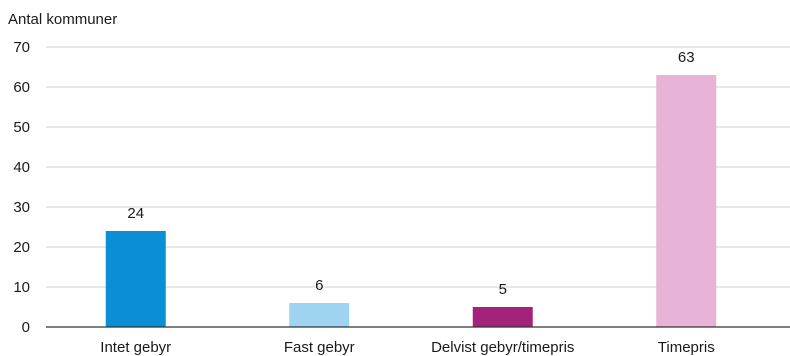 The height and width of the screenshot is (356, 790). What do you see at coordinates (21, 247) in the screenshot?
I see `y-tick-label: 20` at bounding box center [21, 247].